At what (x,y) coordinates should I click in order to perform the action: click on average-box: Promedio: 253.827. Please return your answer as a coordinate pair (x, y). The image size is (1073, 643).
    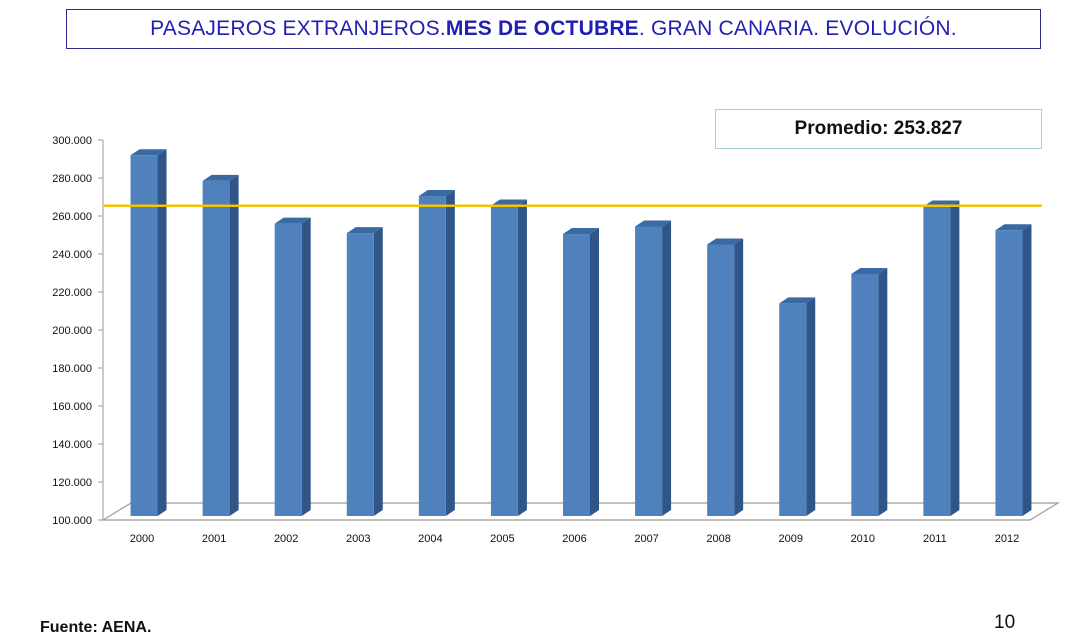
    Looking at the image, I should click on (878, 129).